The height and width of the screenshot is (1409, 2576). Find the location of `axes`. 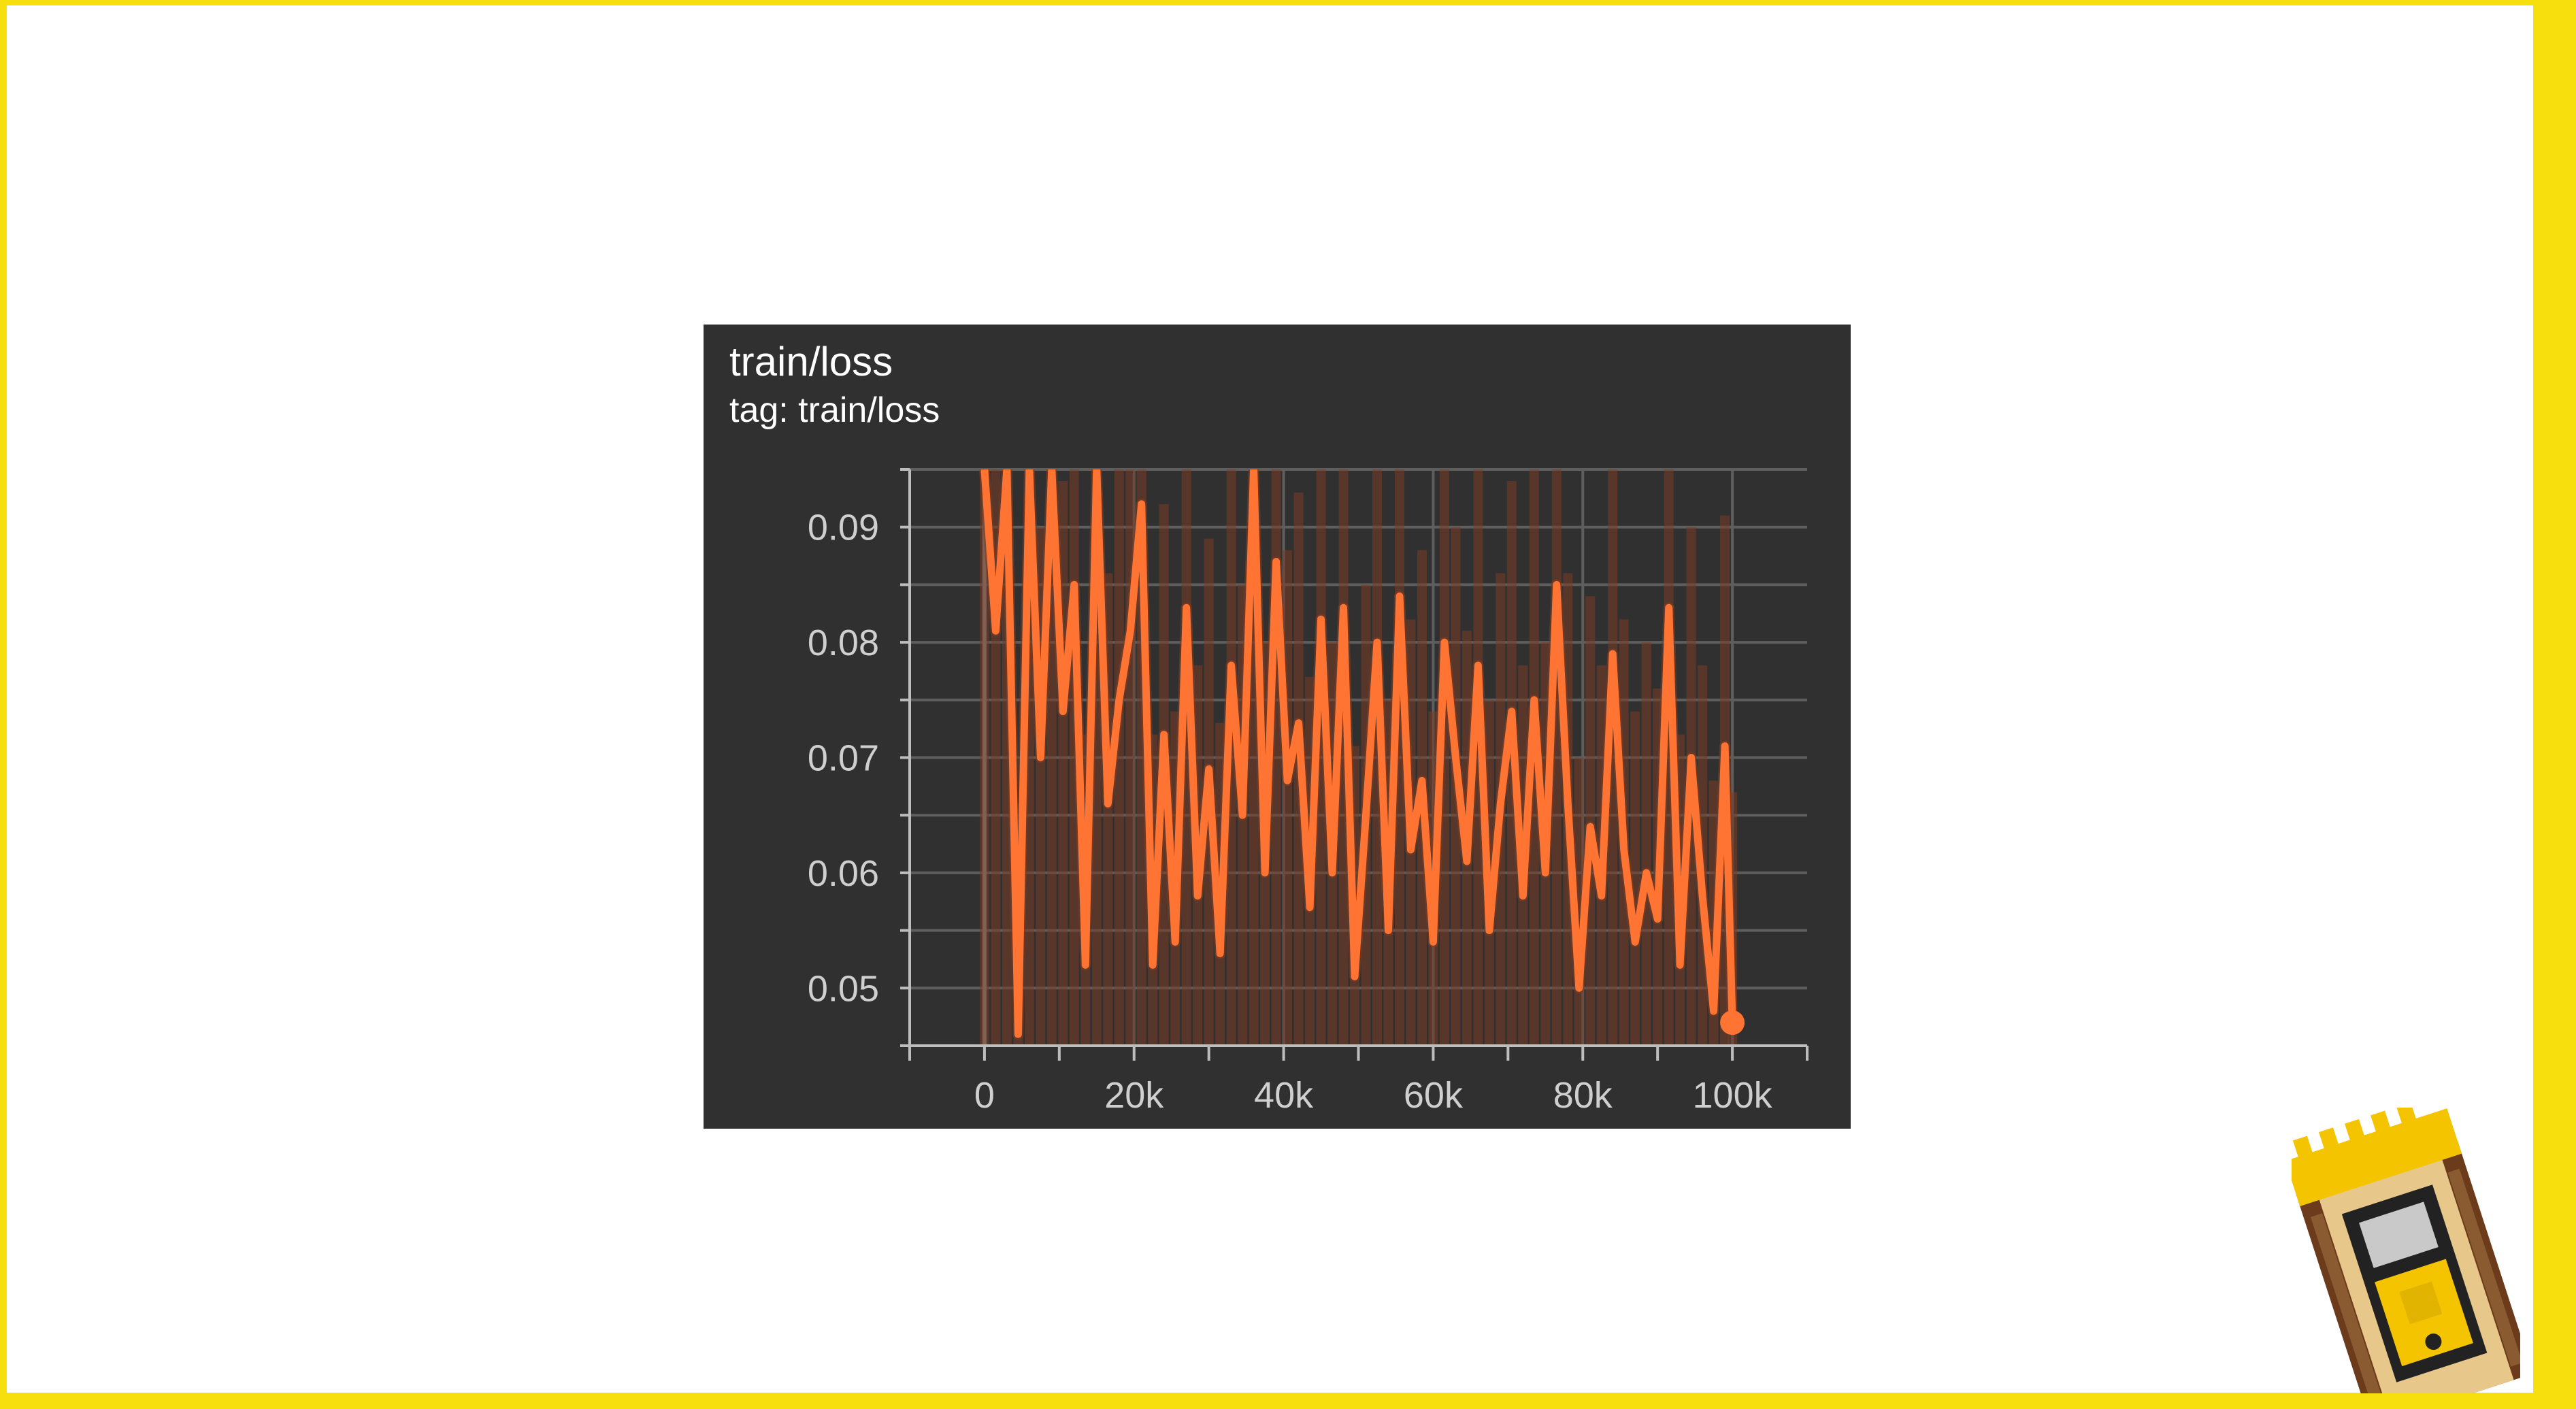

axes is located at coordinates (1354, 765).